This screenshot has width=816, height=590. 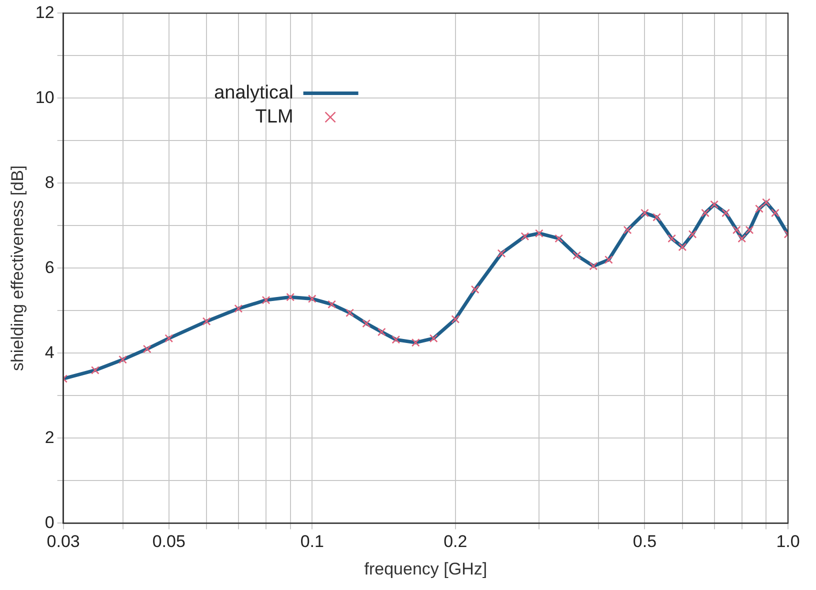 What do you see at coordinates (312, 542) in the screenshot?
I see `x-tick-label: 0.1` at bounding box center [312, 542].